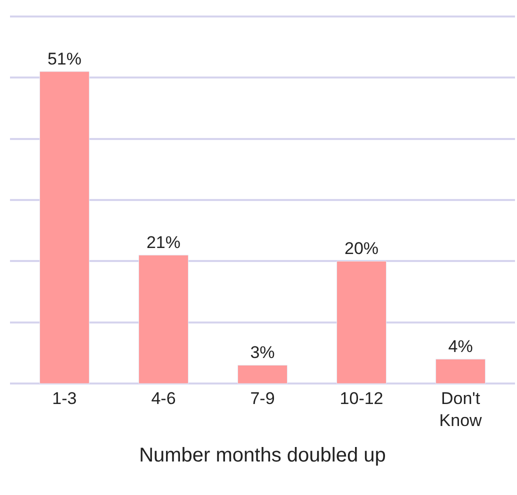  What do you see at coordinates (362, 398) in the screenshot?
I see `x-tick-label: 10-12` at bounding box center [362, 398].